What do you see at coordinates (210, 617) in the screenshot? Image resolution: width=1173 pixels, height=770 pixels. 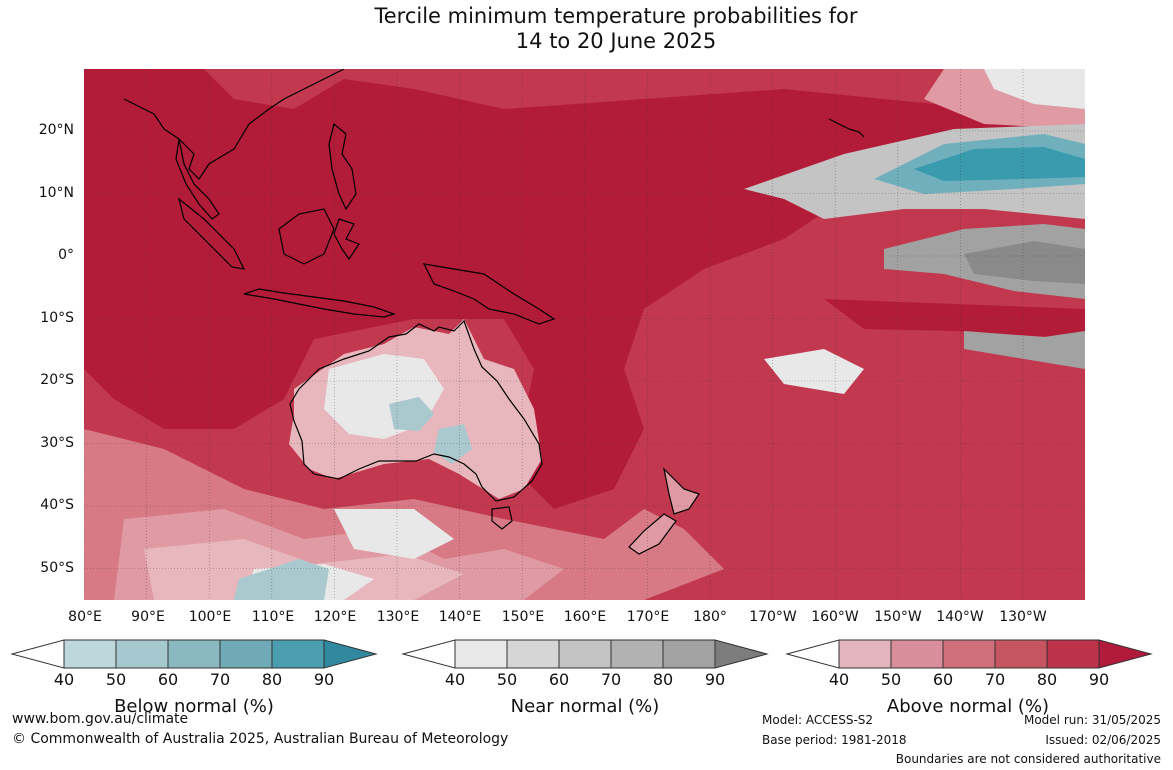 I see `lon-label-100e: 100°E` at bounding box center [210, 617].